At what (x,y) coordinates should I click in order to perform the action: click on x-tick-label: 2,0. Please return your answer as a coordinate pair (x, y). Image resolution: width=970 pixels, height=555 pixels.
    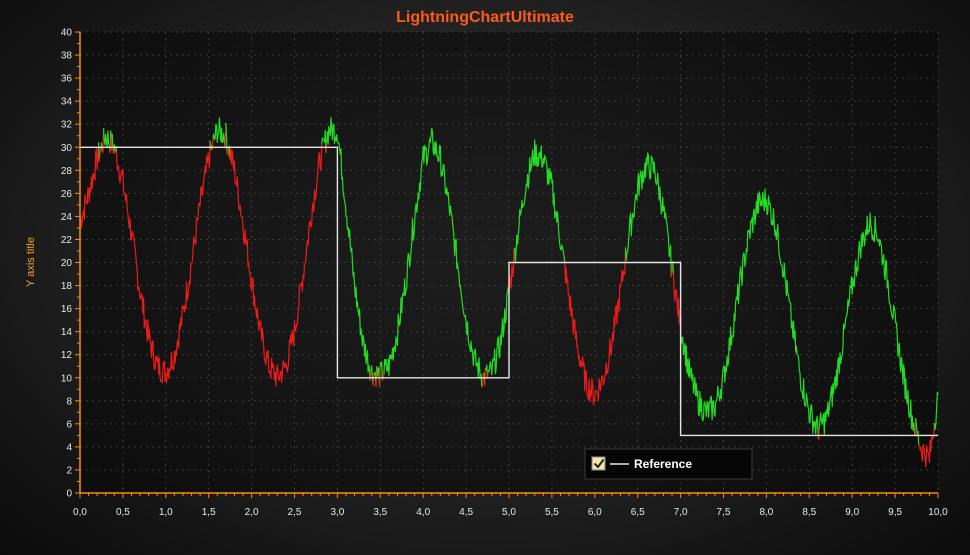
    Looking at the image, I should click on (252, 512).